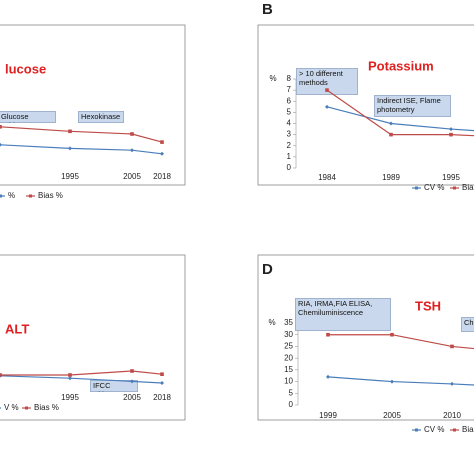 The height and width of the screenshot is (474, 474). Describe the element at coordinates (288, 381) in the screenshot. I see `y-tick-label: 10` at that location.